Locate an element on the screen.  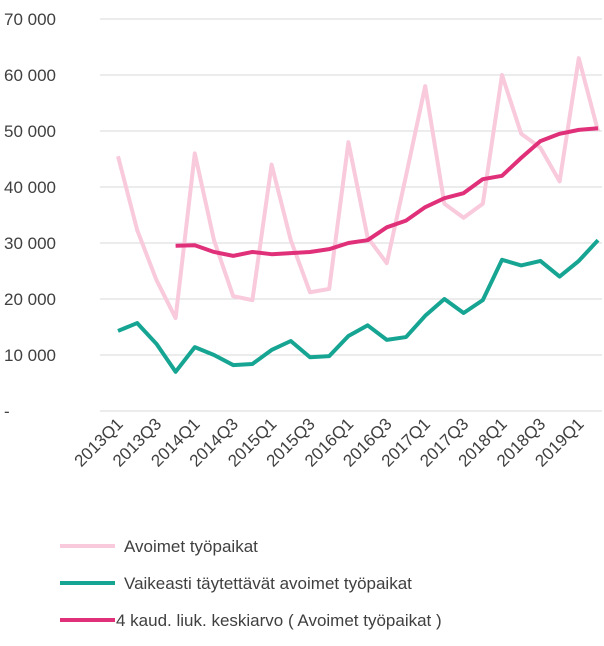
legend-label: Vaikeasti täytettävät avoimet työpaikat is located at coordinates (268, 583).